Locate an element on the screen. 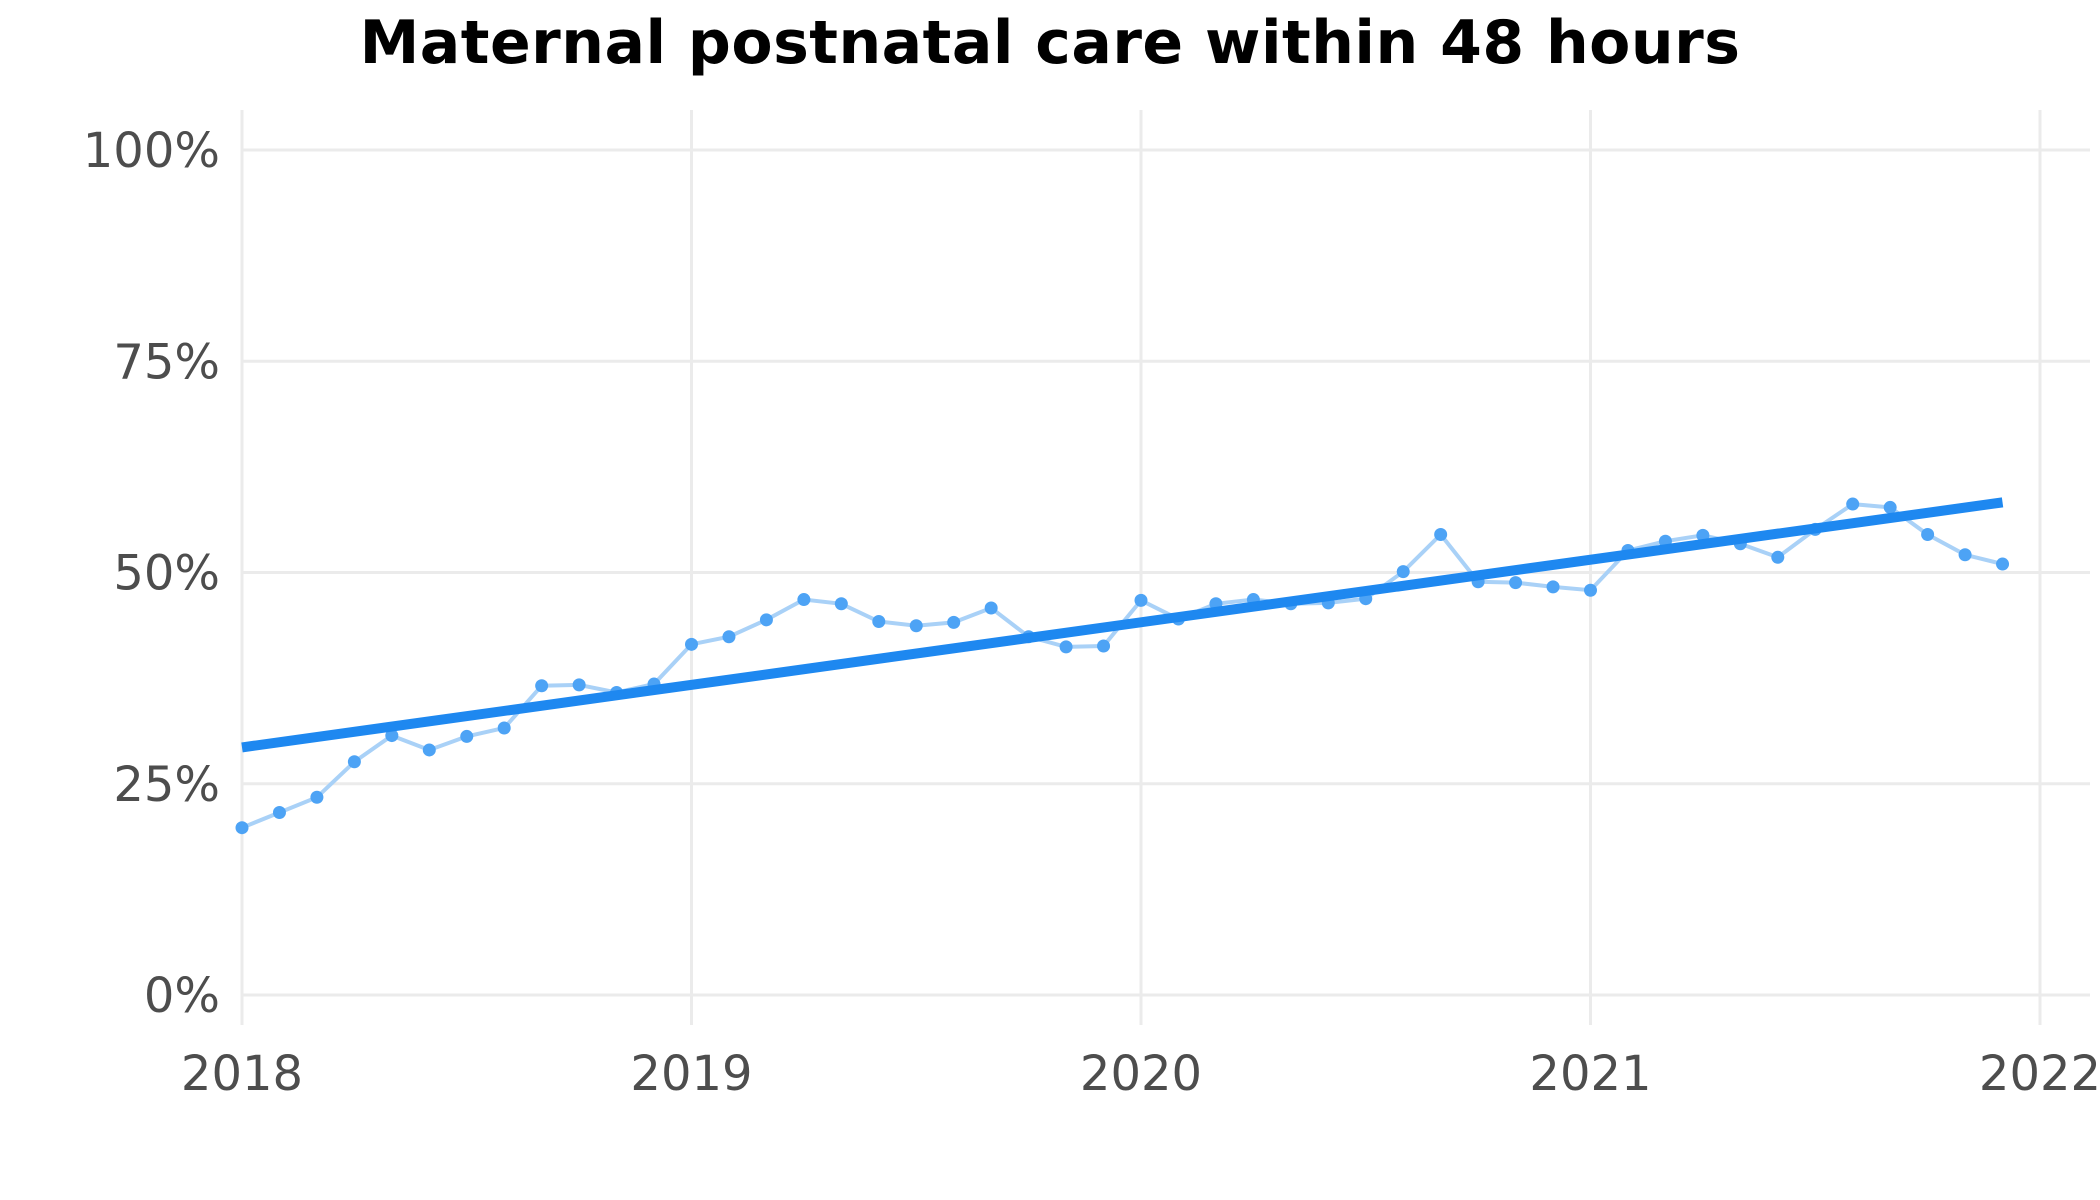  x-tick-label: 2022 is located at coordinates (2039, 1074).